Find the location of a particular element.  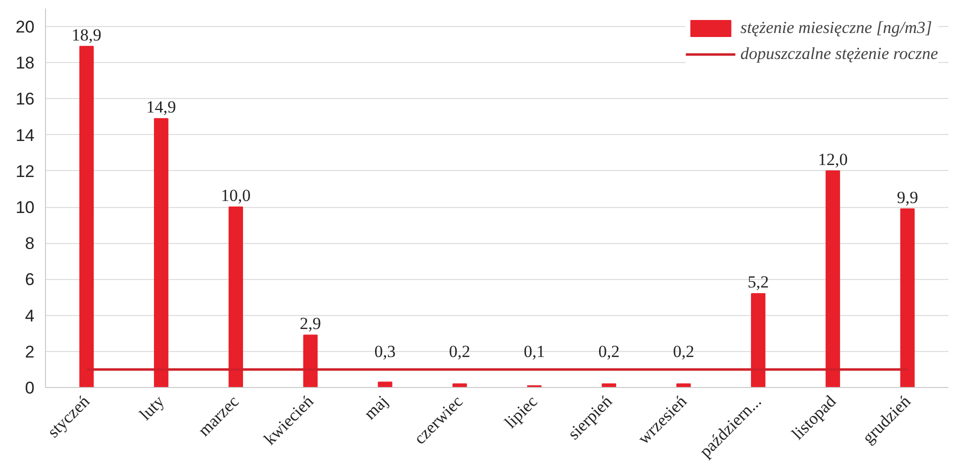

x-tick-label: maj is located at coordinates (376, 408).